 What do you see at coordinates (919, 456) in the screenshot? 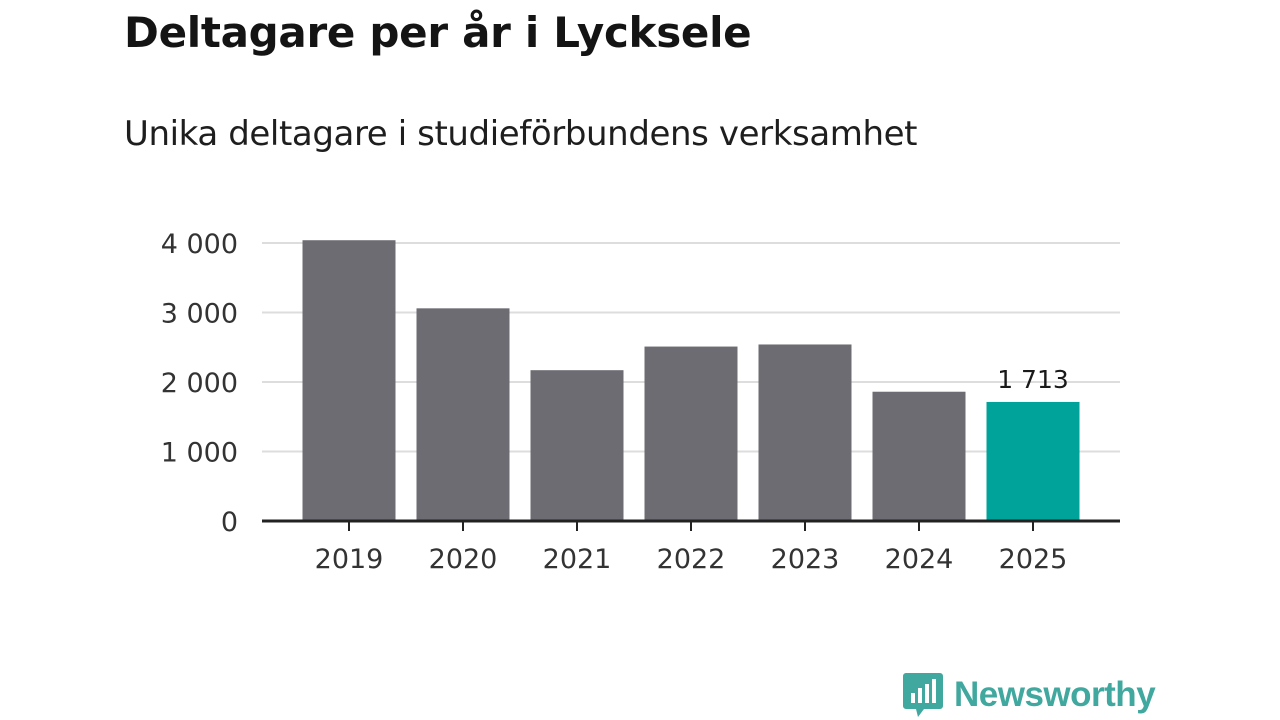
I see `bar-2024` at bounding box center [919, 456].